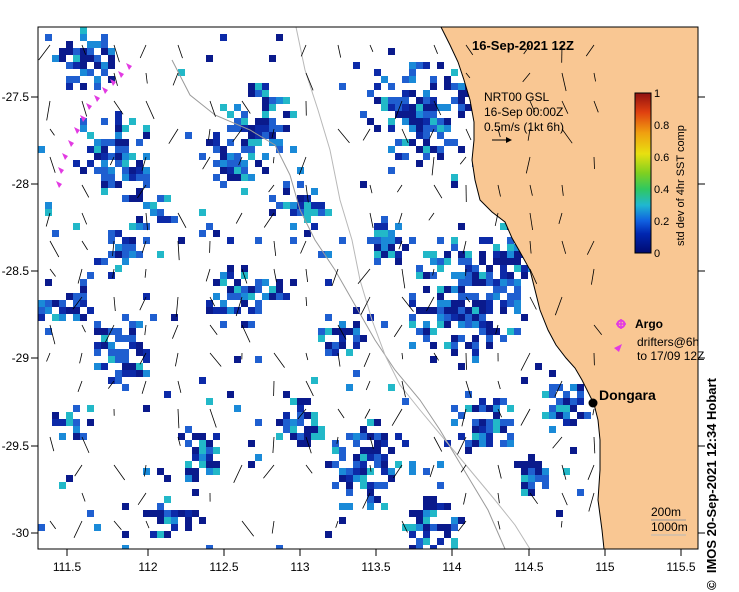 The image size is (739, 592). What do you see at coordinates (627, 395) in the screenshot?
I see `place-label: Dongara` at bounding box center [627, 395].